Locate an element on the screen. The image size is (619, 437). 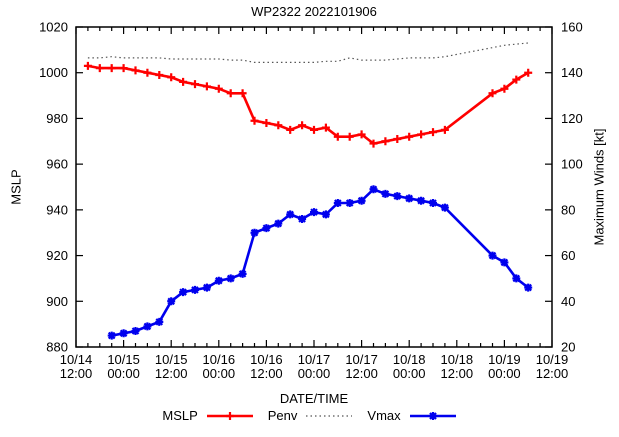
svg-text: 140 is located at coordinates (572, 72).